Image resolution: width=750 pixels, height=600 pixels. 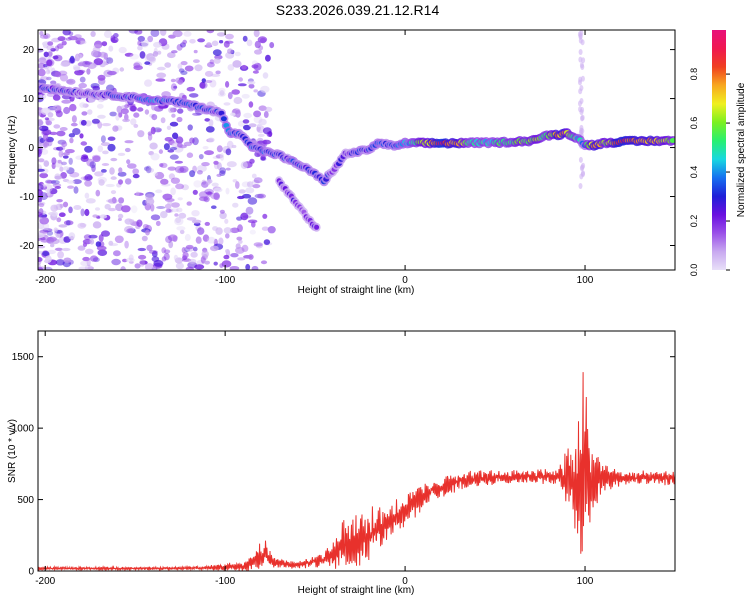 I want to click on spectrogram-ridge-cell, so click(x=672, y=140).